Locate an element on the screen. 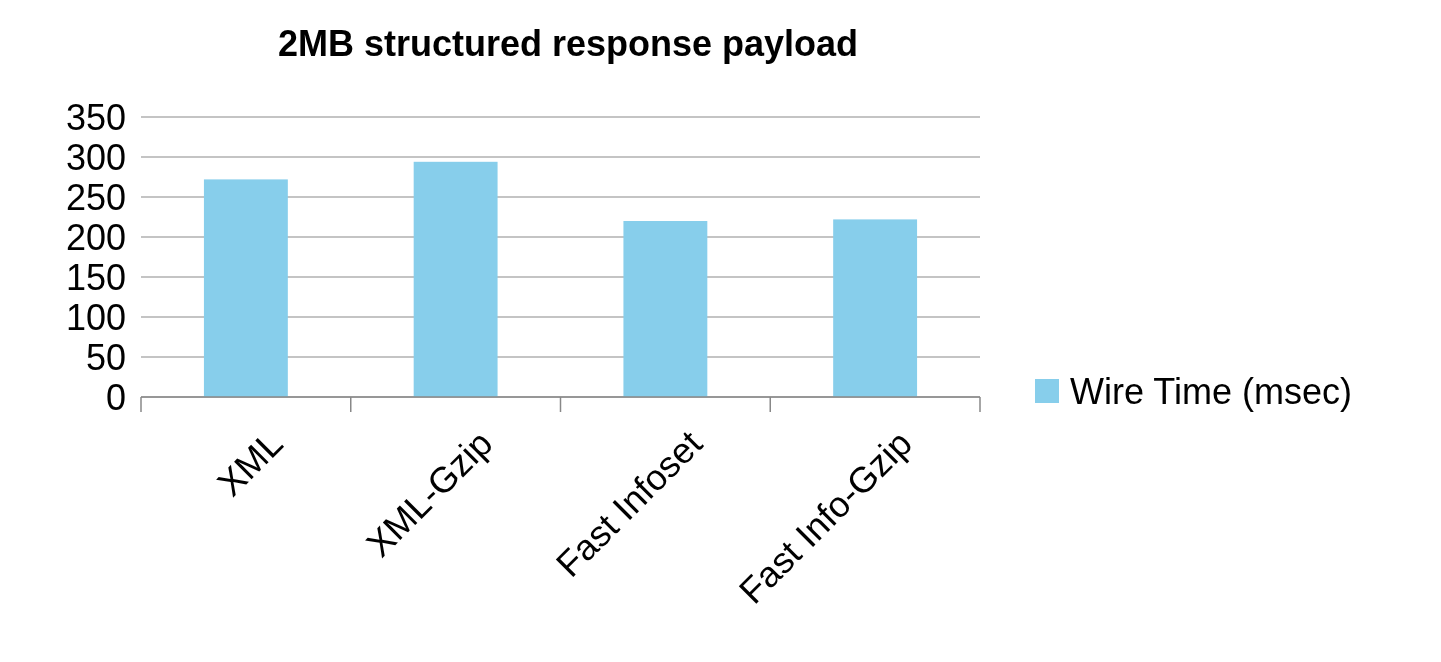 This screenshot has width=1441, height=662. y-tick-label: 250 is located at coordinates (95, 197).